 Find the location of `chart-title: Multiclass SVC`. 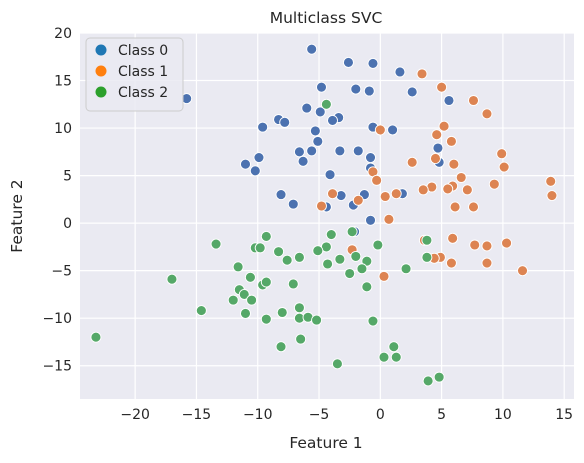

chart-title: Multiclass SVC is located at coordinates (326, 18).